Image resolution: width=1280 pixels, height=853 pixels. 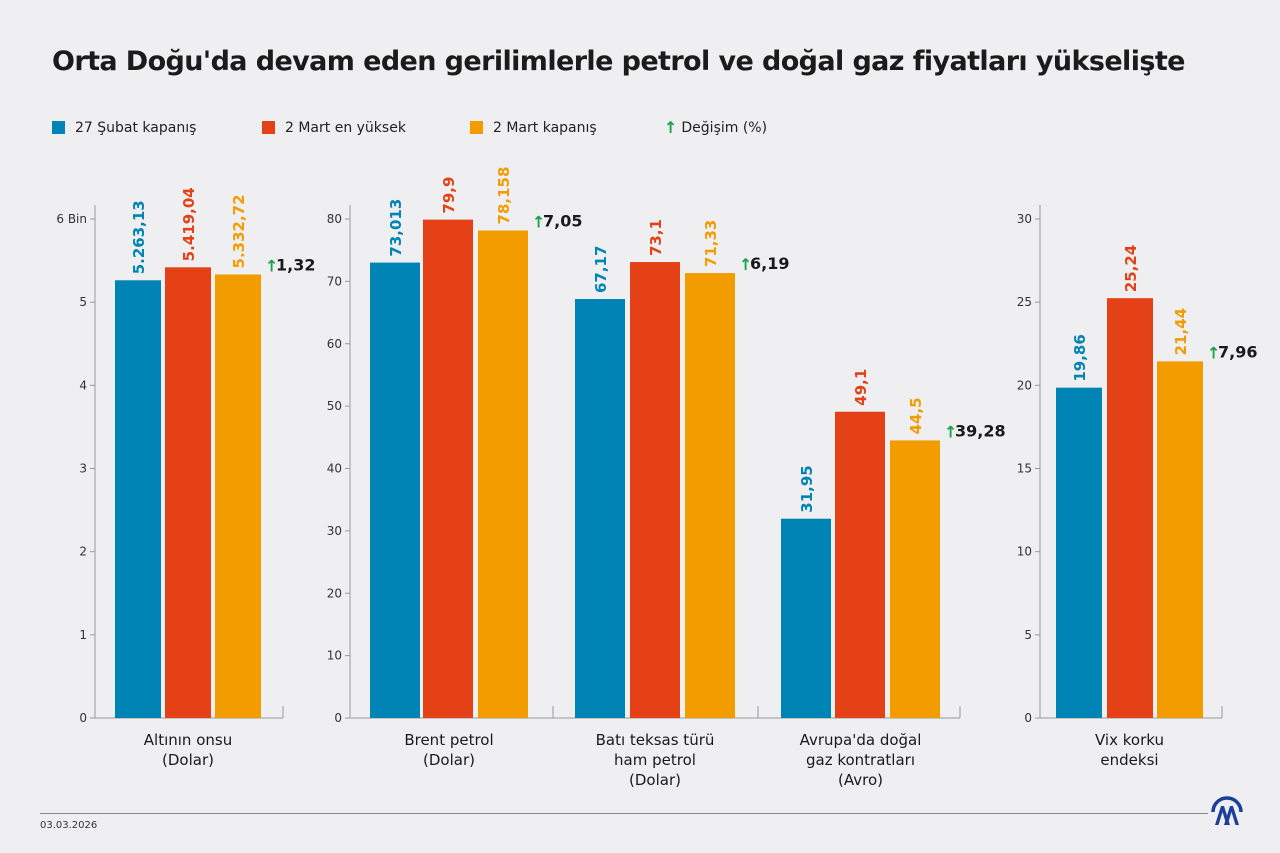 I want to click on change-label: 39,28, so click(x=980, y=430).